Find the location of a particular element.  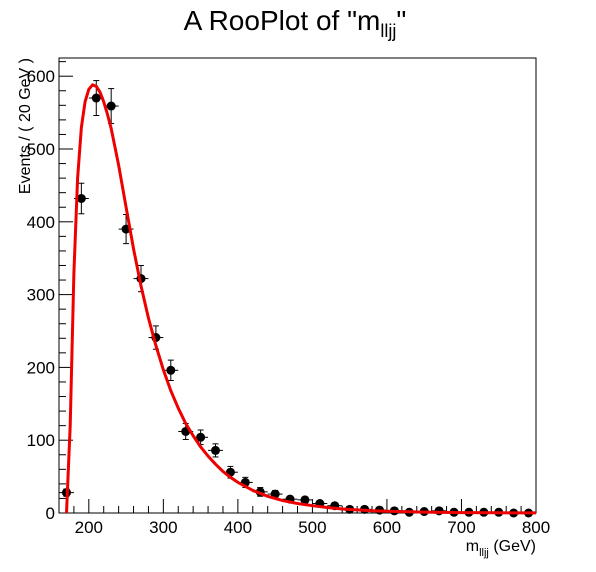

y-tick-label: 400 is located at coordinates (41, 222).